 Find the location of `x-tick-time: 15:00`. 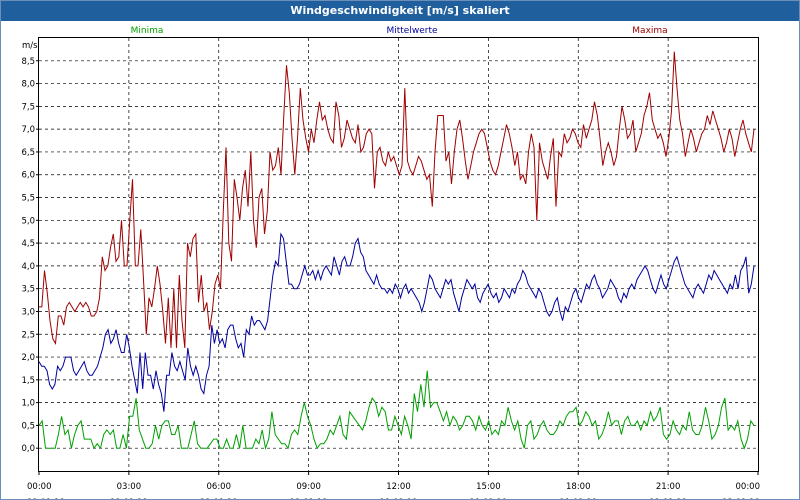

x-tick-time: 15:00 is located at coordinates (488, 487).